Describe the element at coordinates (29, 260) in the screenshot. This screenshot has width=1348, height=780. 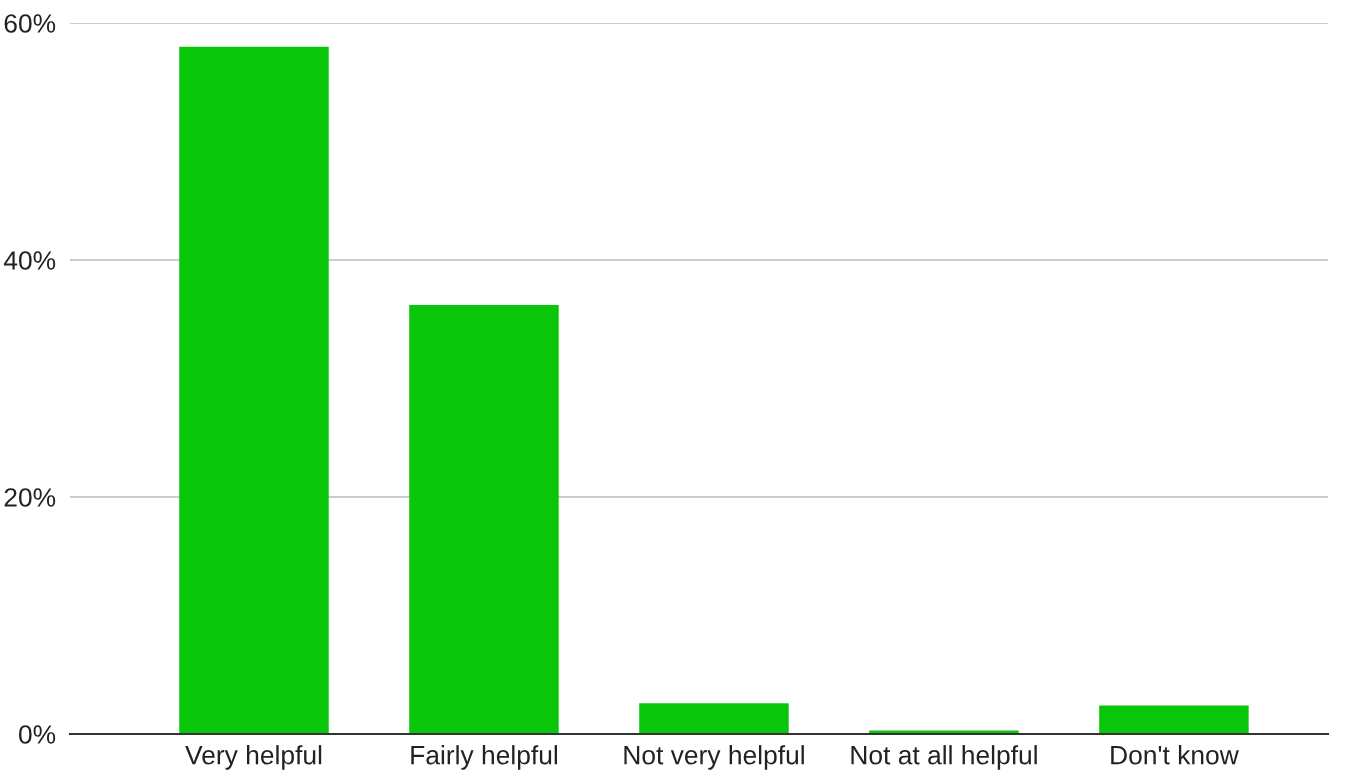
I see `y-tick-label: 40%` at that location.